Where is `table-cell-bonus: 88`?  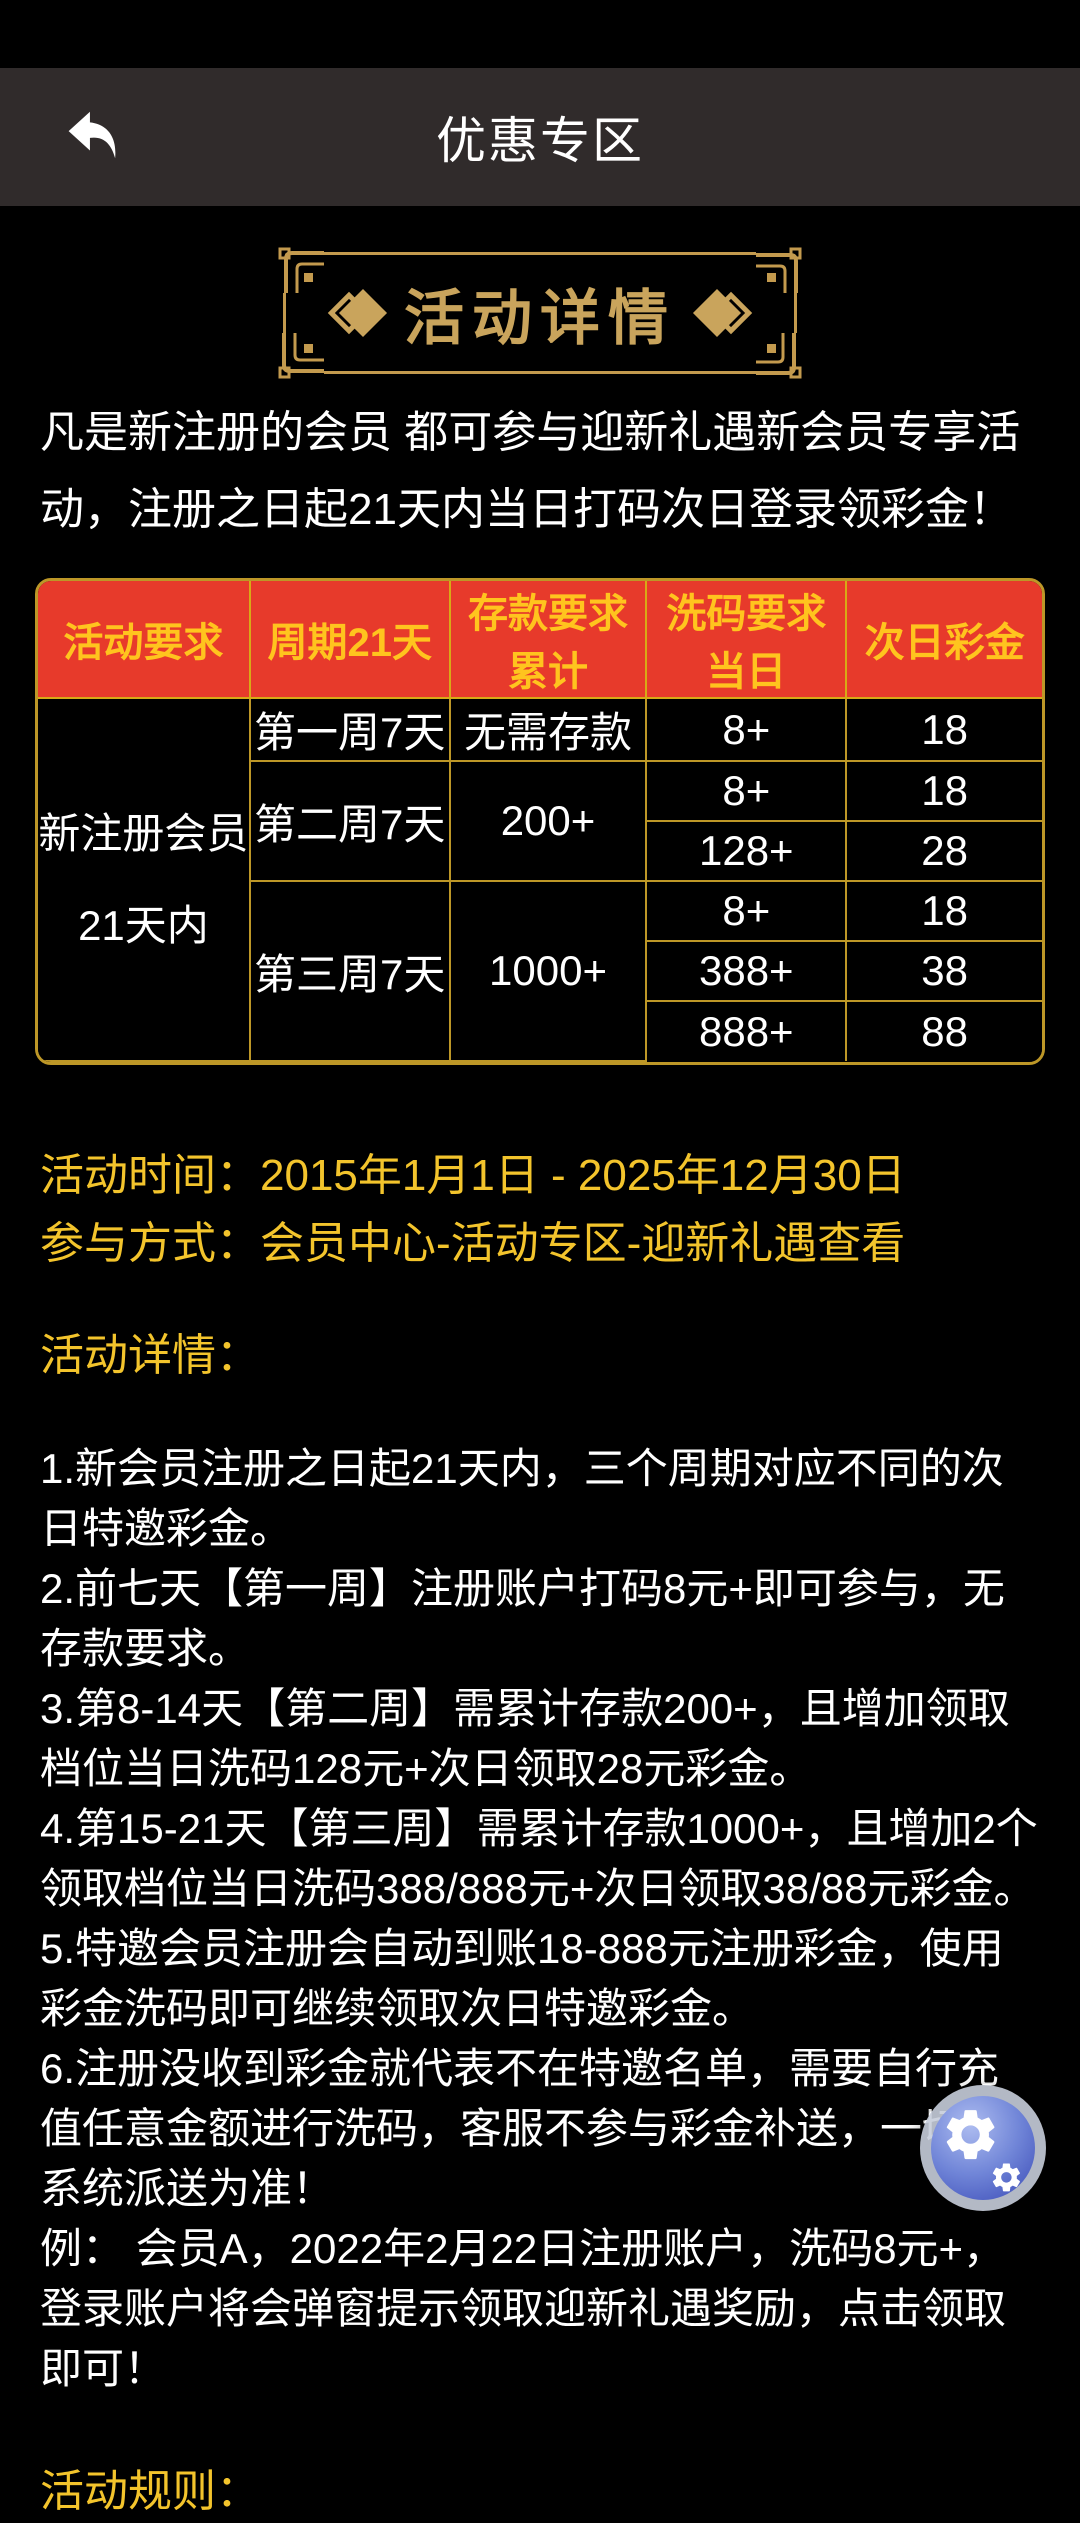 table-cell-bonus: 88 is located at coordinates (943, 1030).